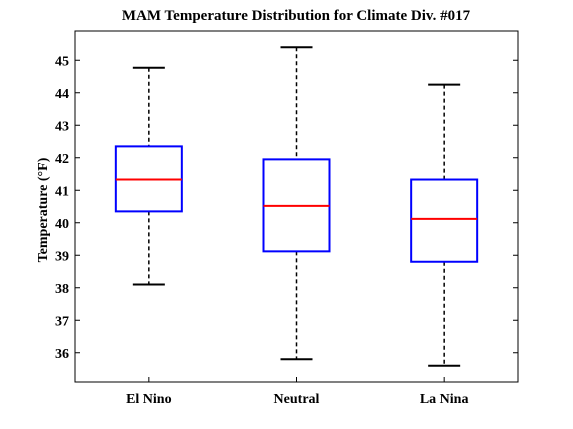 This screenshot has height=429, width=573. Describe the element at coordinates (62, 94) in the screenshot. I see `y-tick-label: 44` at that location.